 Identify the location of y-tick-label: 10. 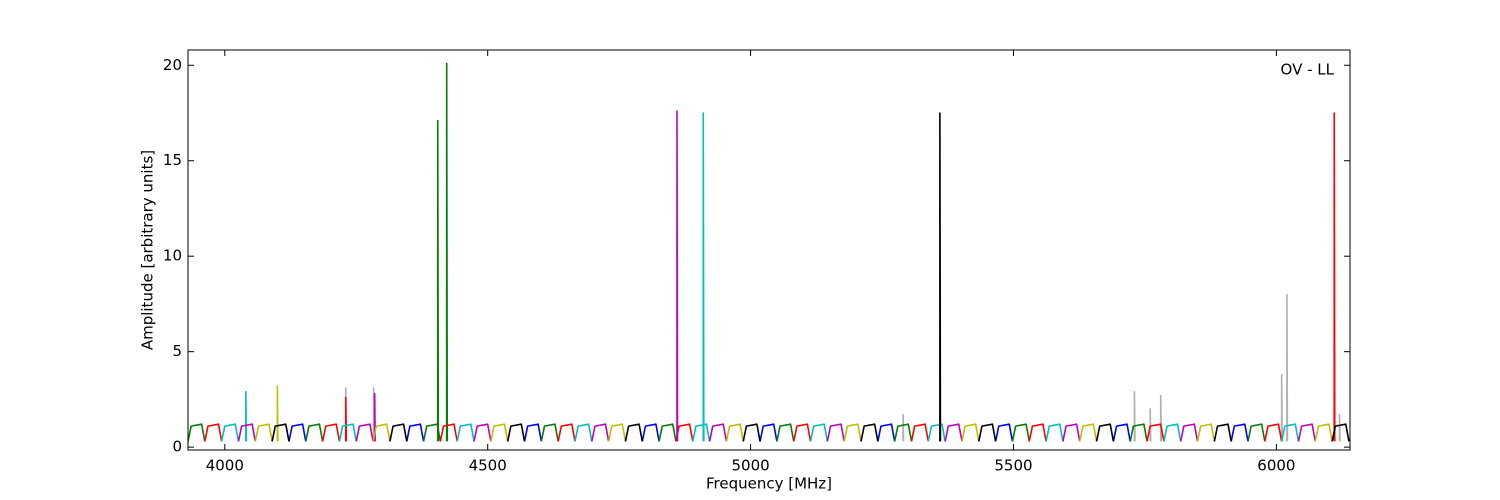
(172, 256).